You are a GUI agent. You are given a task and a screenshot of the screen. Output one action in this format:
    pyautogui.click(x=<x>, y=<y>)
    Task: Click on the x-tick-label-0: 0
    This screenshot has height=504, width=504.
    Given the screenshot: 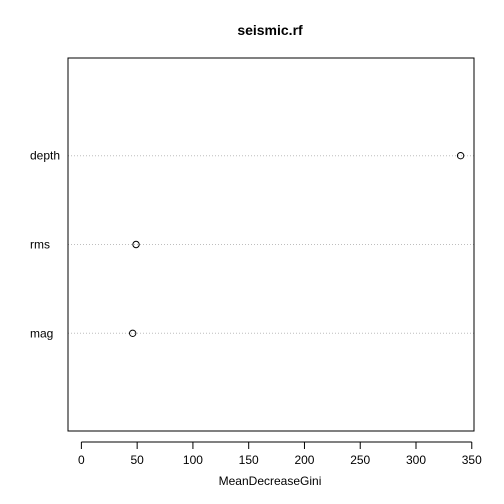 What is the action you would take?
    pyautogui.click(x=81, y=460)
    